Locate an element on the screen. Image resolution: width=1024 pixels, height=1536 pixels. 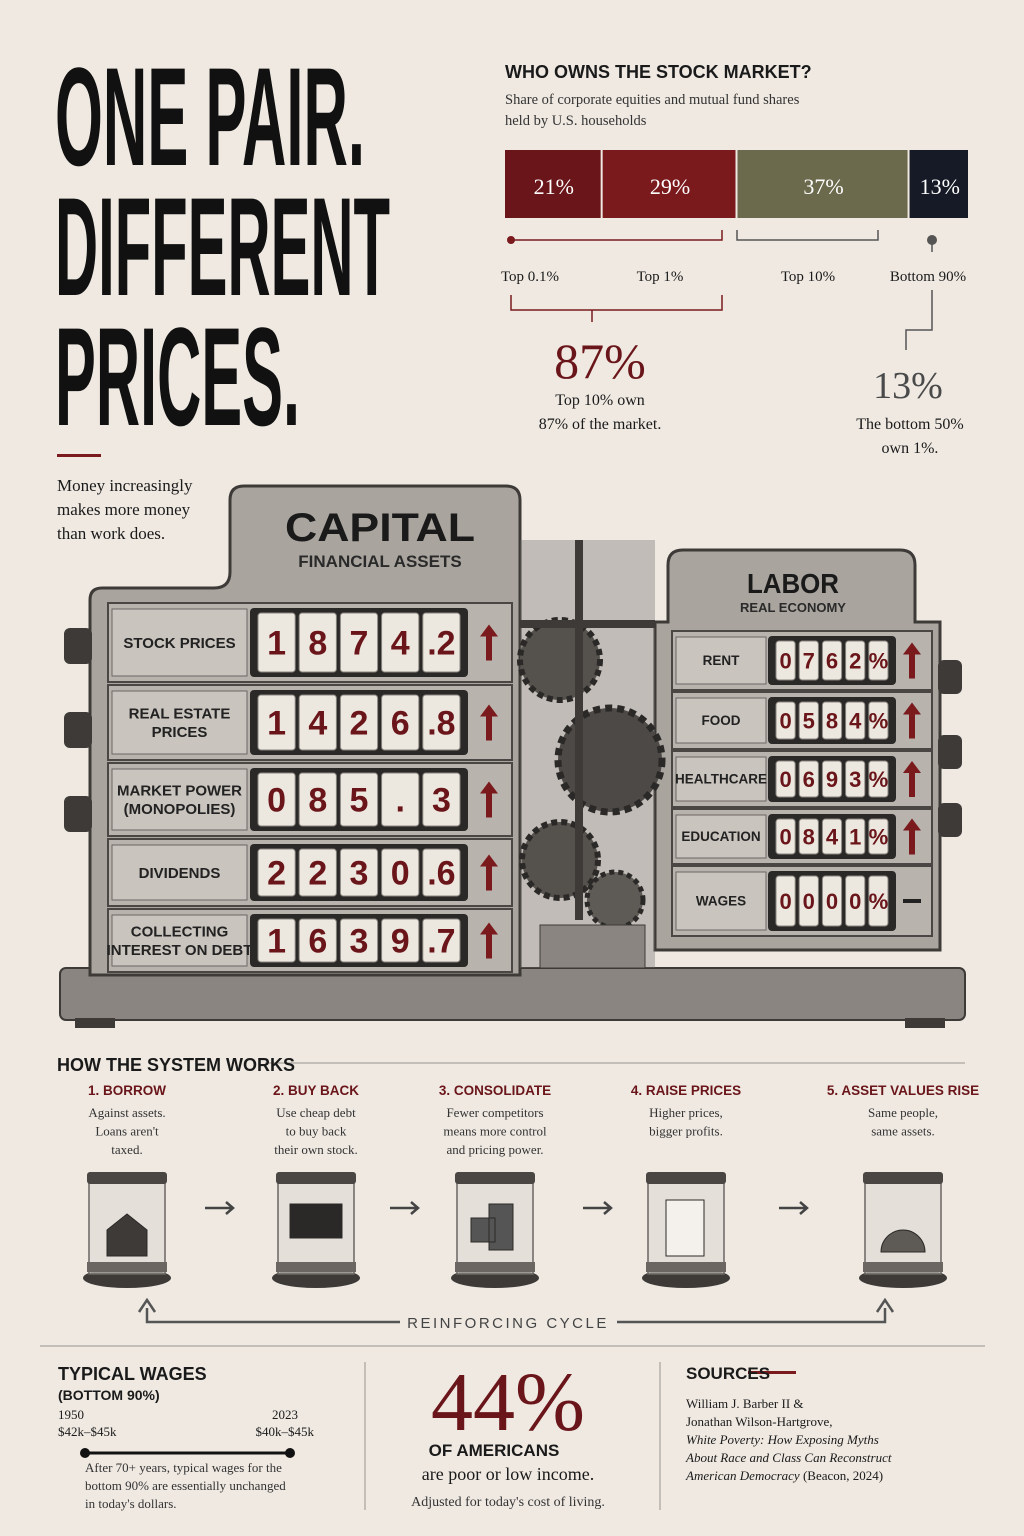
row-label: COLLECTING is located at coordinates (180, 931).